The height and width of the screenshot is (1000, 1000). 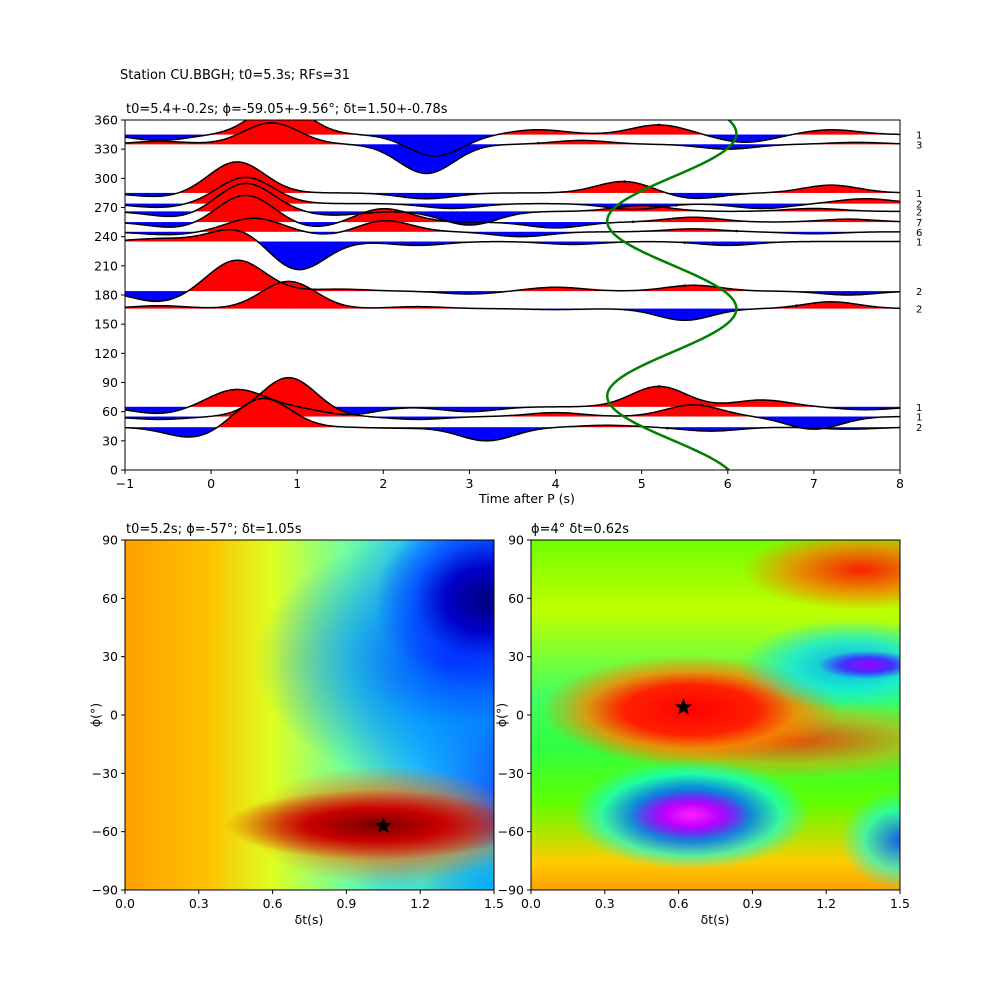 I want to click on x-tick-label: 0.3, so click(x=605, y=903).